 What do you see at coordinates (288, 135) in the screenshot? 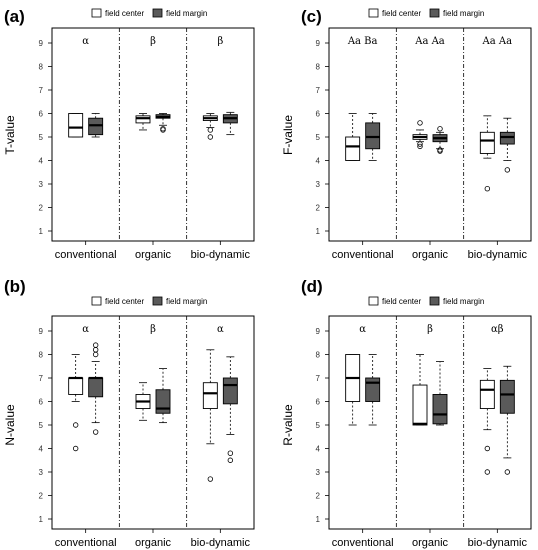
I see `y-axis-label: F-value` at bounding box center [288, 135].